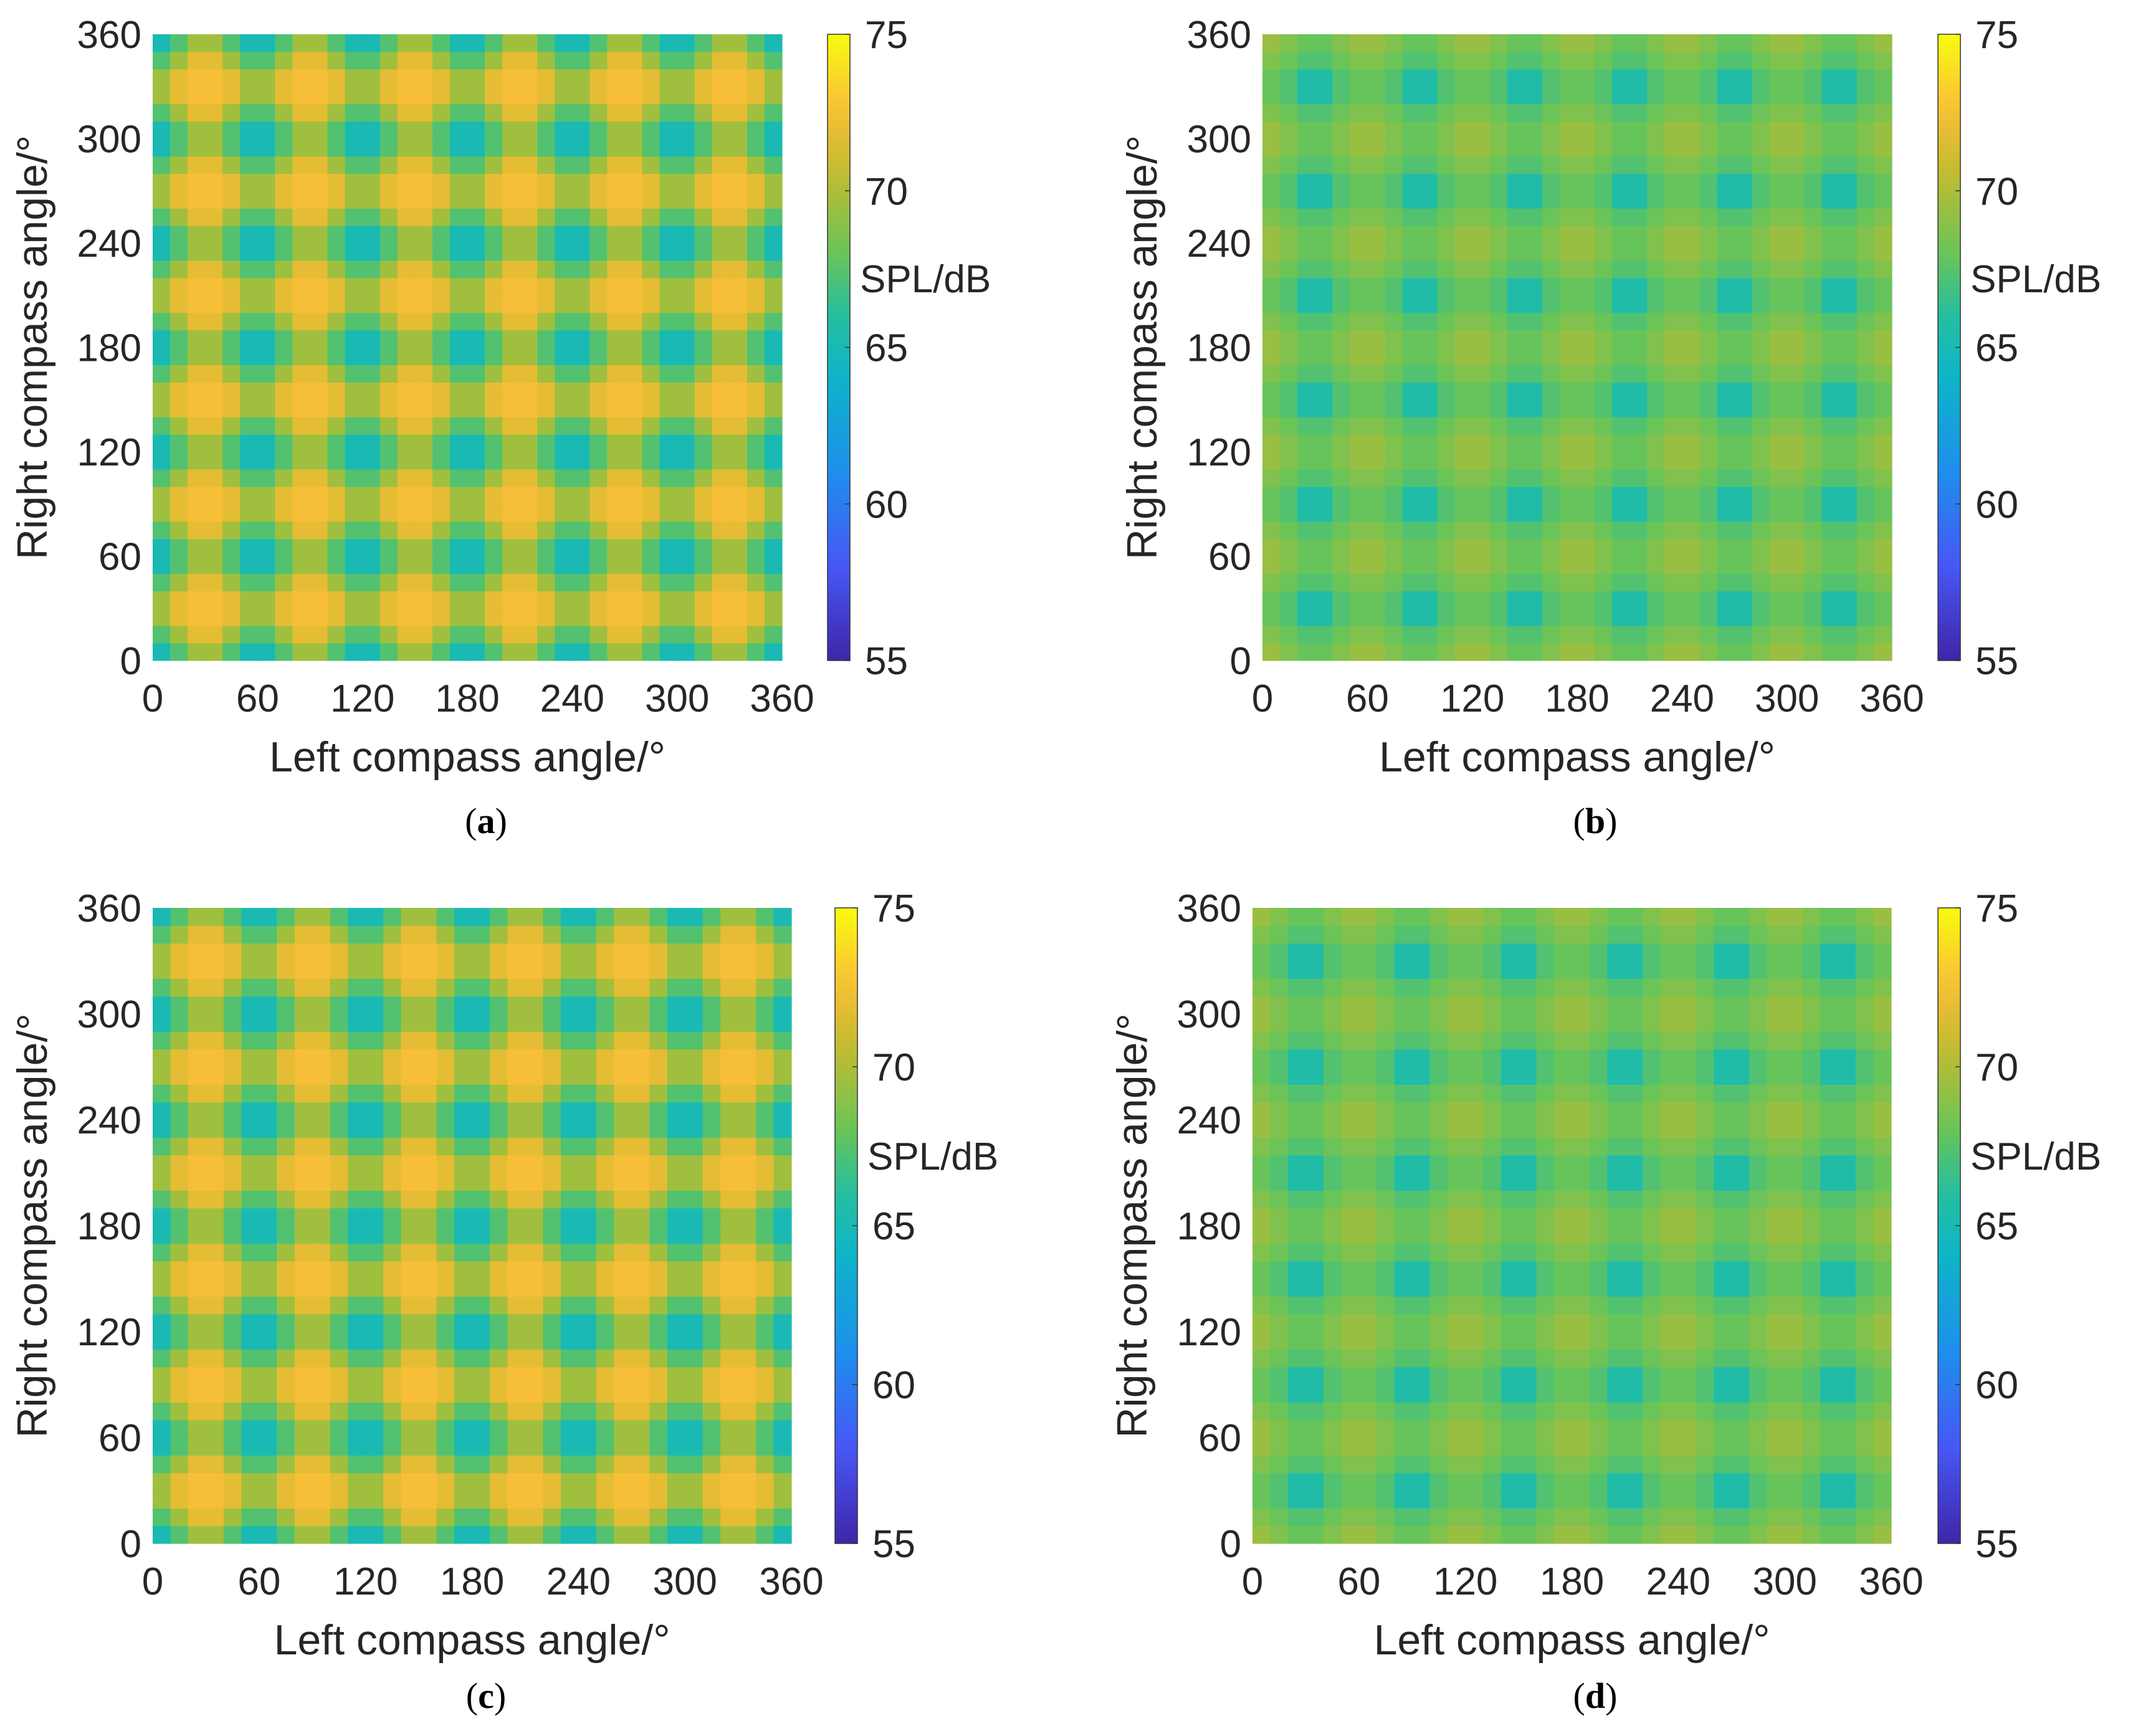 The width and height of the screenshot is (2133, 1736). Describe the element at coordinates (109, 1332) in the screenshot. I see `y-tick-label: 120` at that location.